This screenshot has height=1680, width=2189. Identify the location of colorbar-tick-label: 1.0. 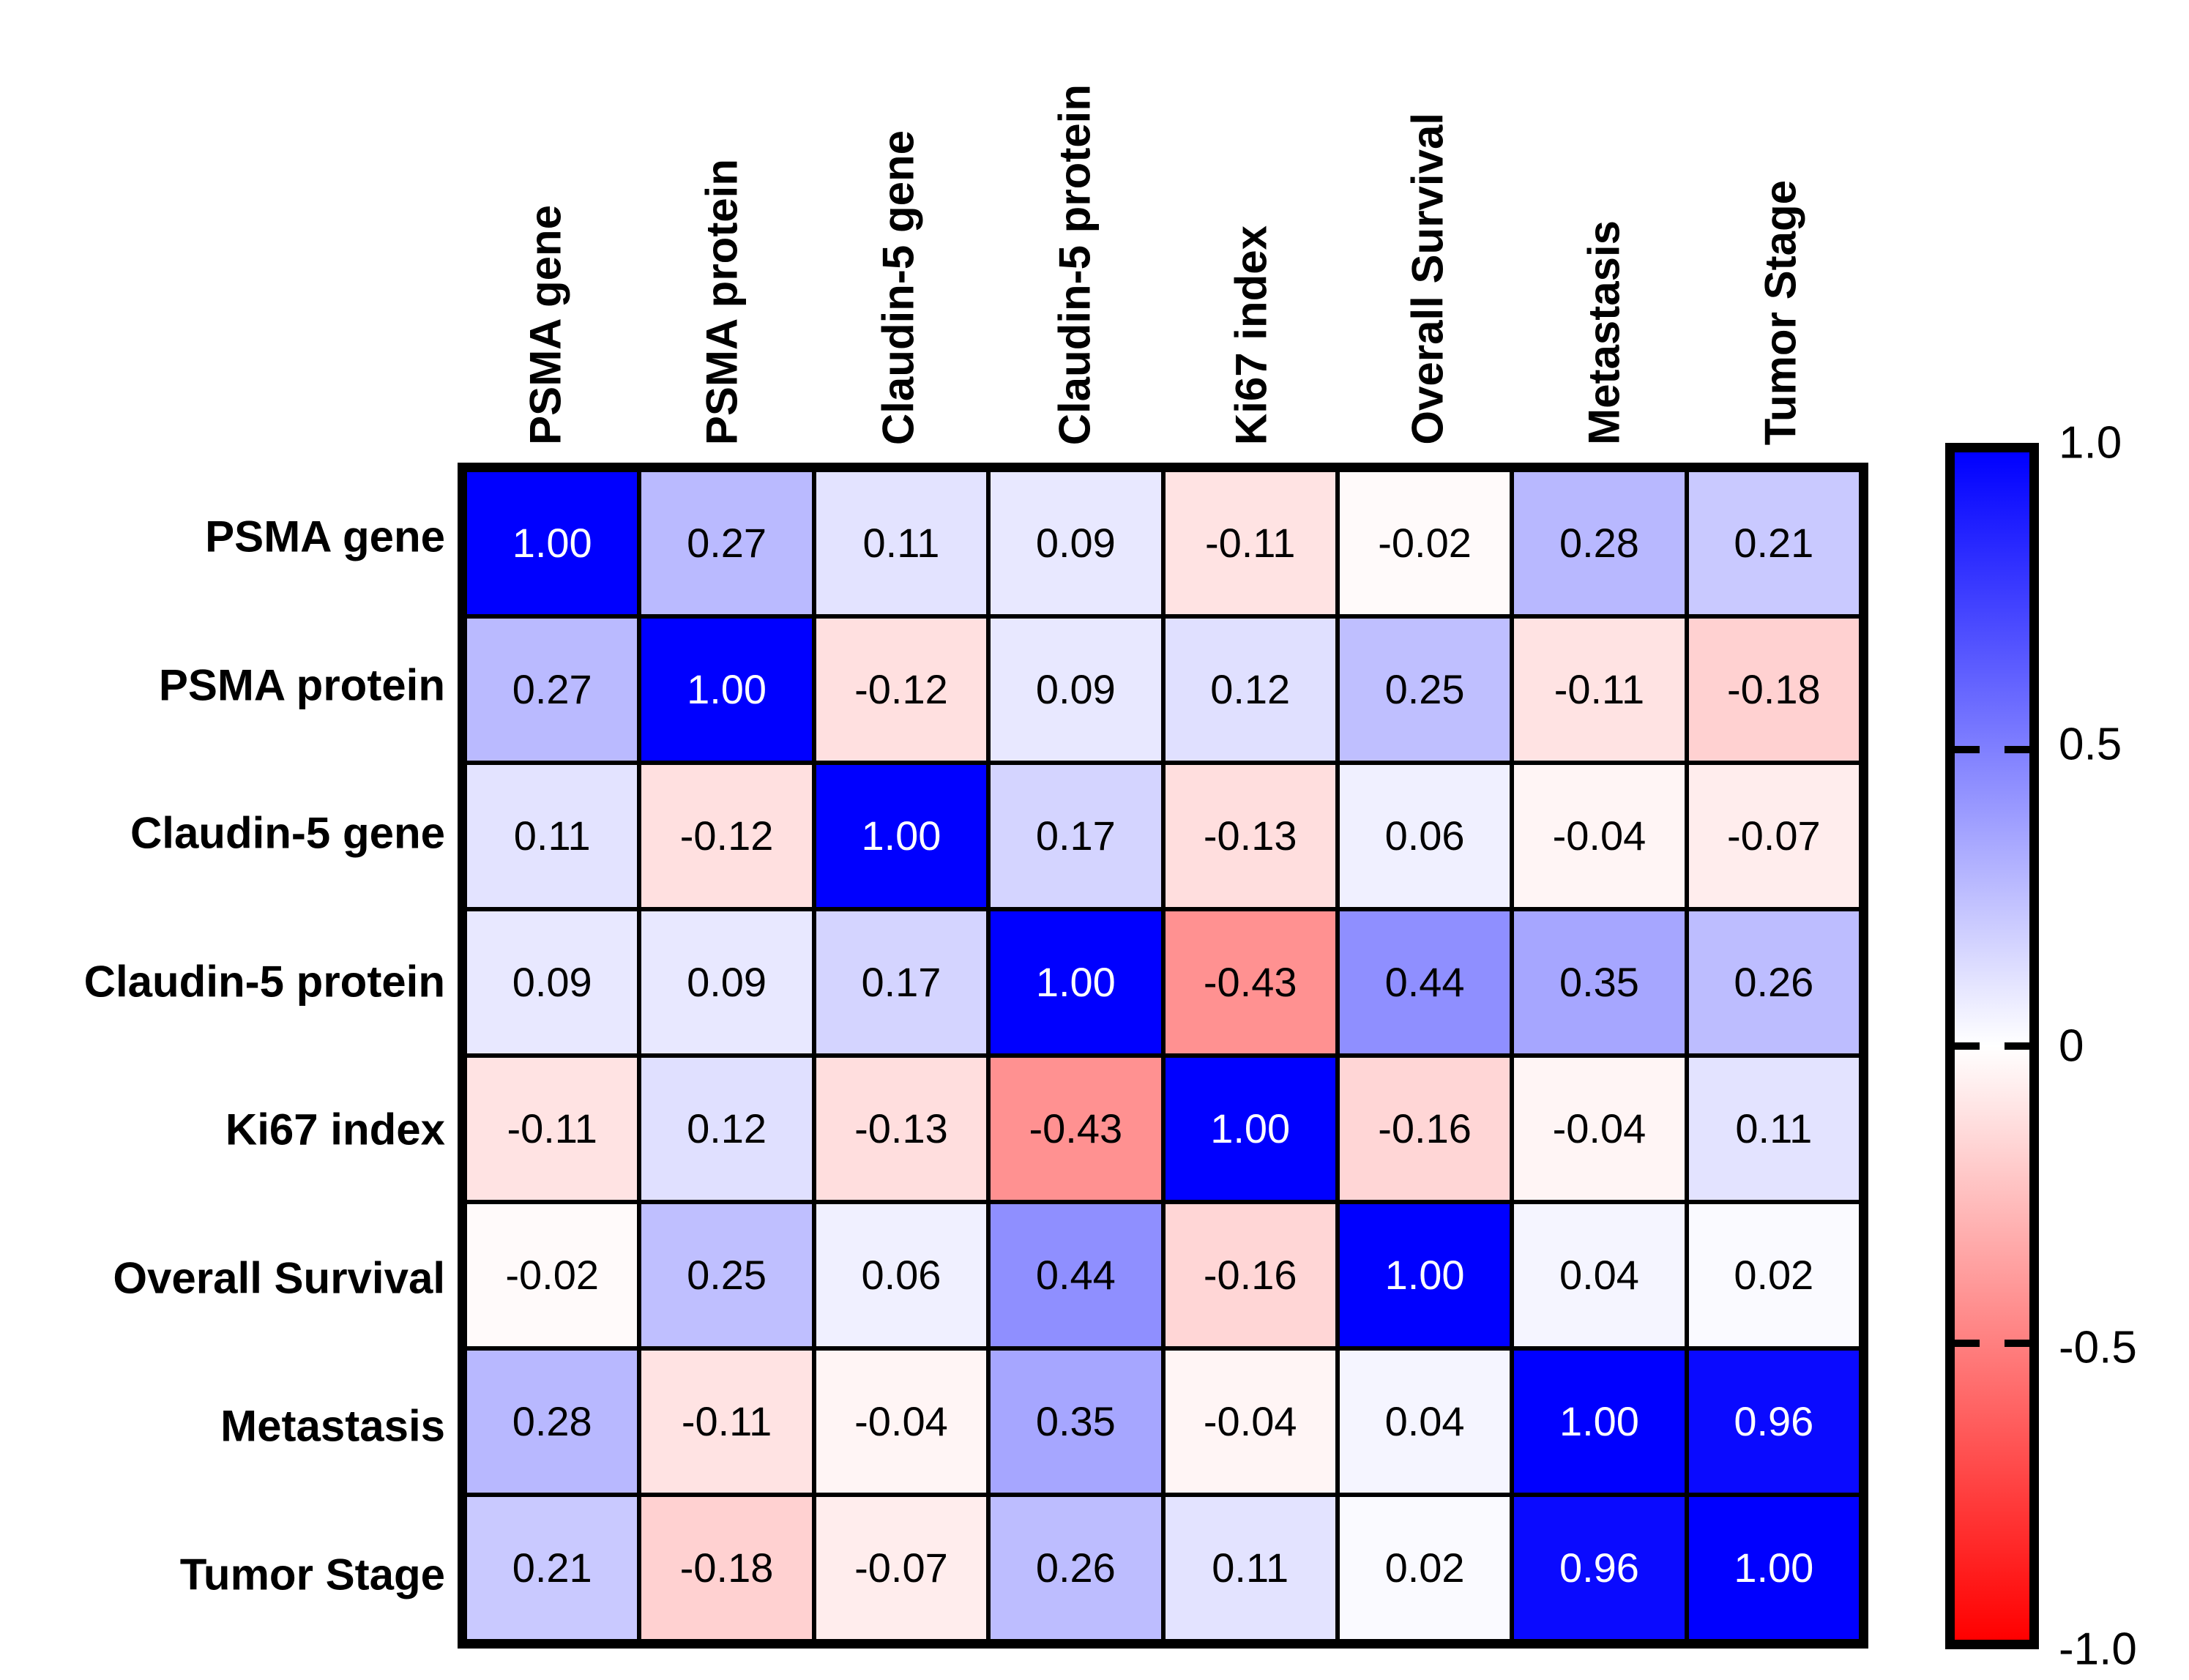
(2090, 442).